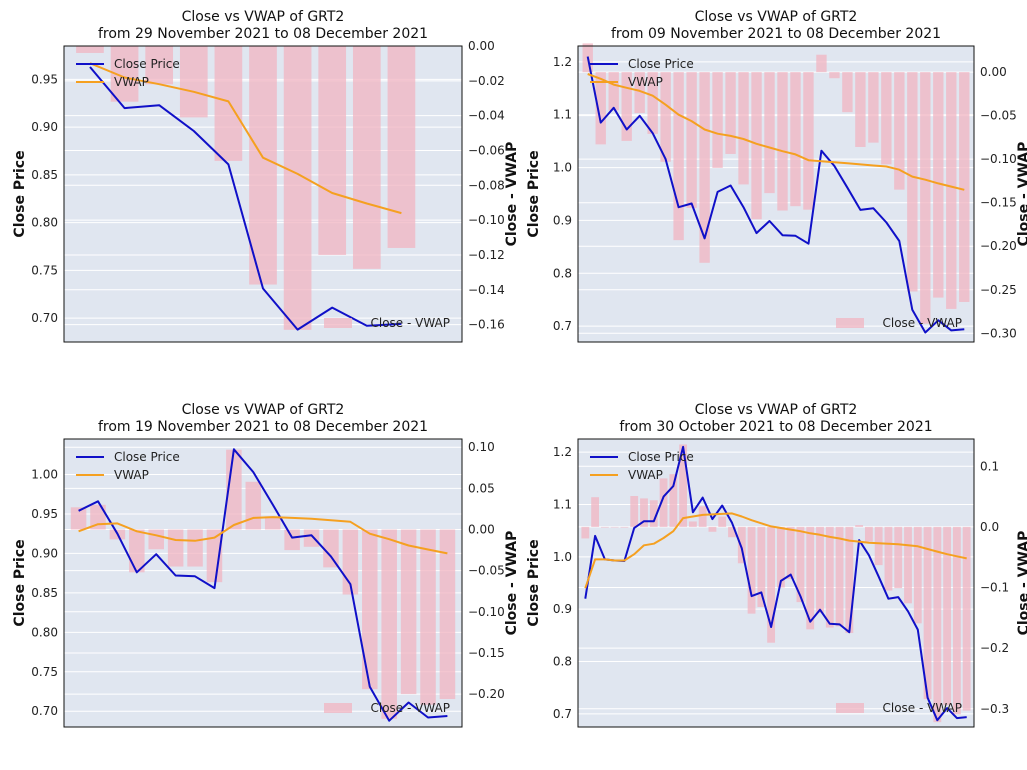 The height and width of the screenshot is (770, 1027). Describe the element at coordinates (44, 127) in the screenshot. I see `y-tick-label: 0.90` at that location.